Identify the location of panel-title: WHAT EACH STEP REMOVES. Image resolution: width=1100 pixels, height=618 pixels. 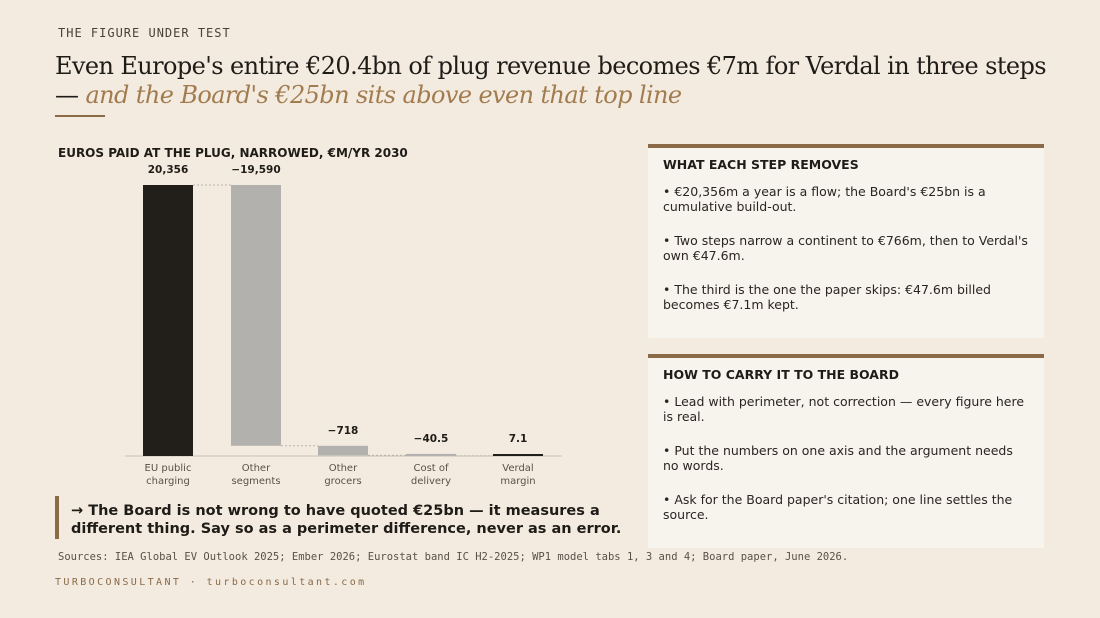
(761, 164).